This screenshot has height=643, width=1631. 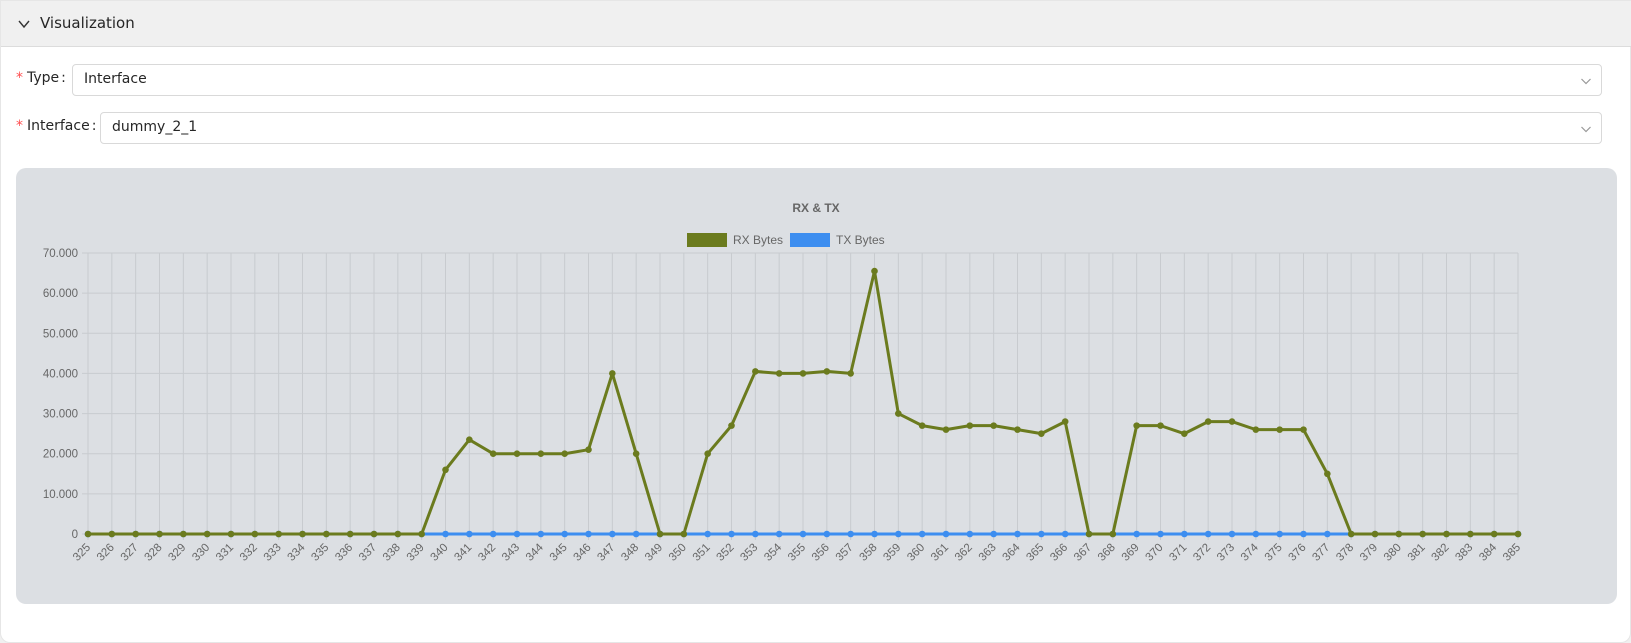 I want to click on legend-swatch-tx-bytes, so click(x=810, y=240).